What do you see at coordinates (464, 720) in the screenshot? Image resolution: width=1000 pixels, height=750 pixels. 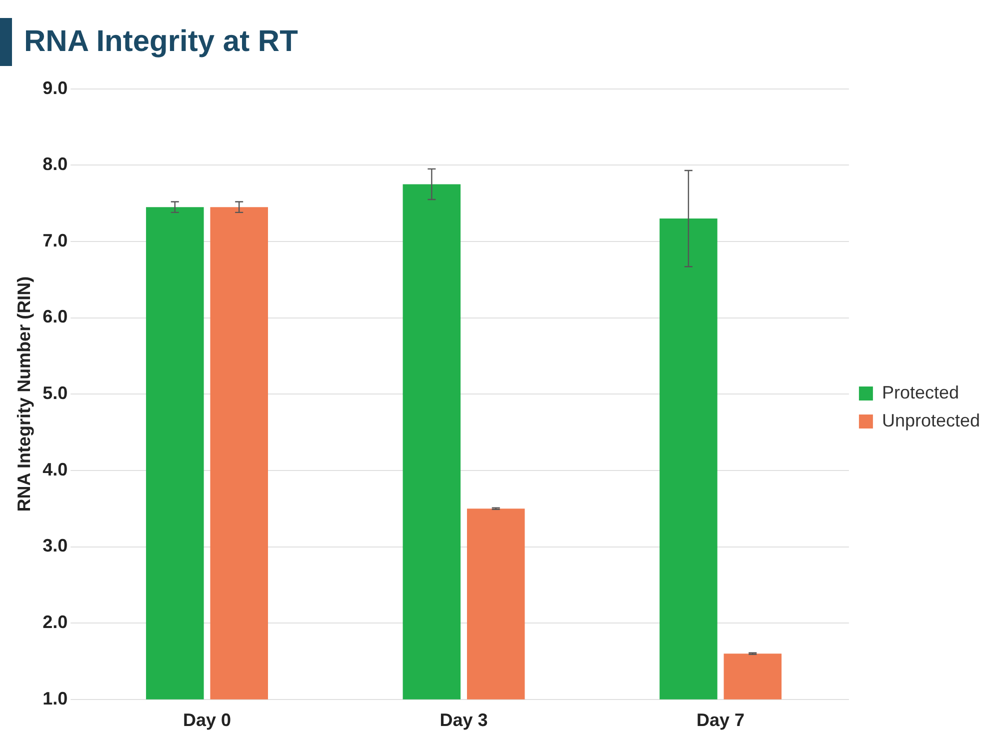 I see `x-tick-label: Day 3` at bounding box center [464, 720].